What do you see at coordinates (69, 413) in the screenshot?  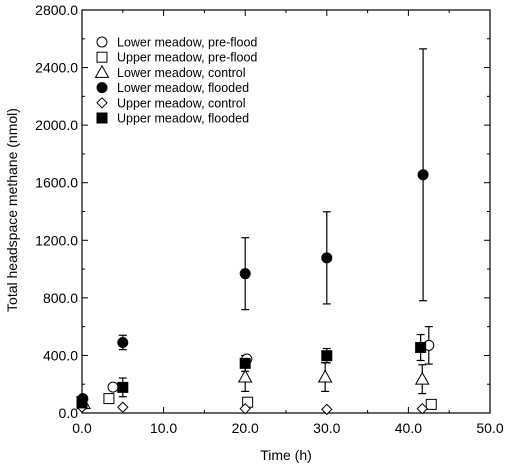 I see `y-tick-label: 0.0` at bounding box center [69, 413].